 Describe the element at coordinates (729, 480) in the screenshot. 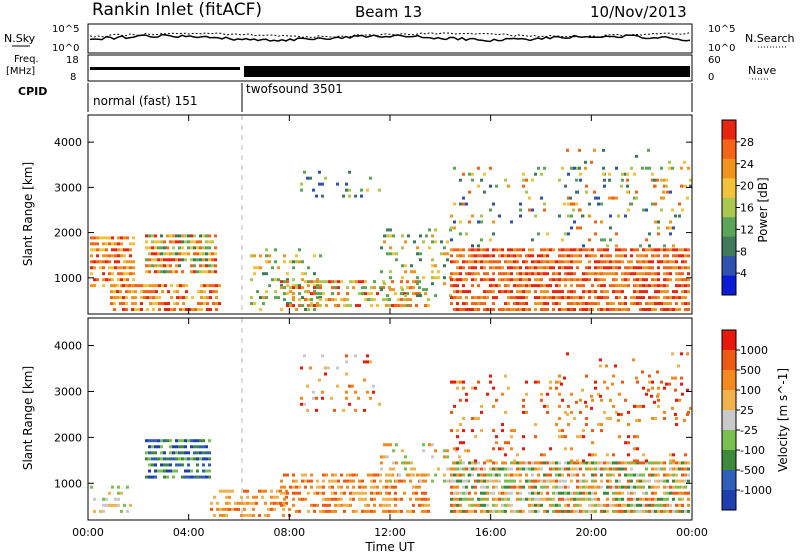

I see `colorbar-block` at that location.